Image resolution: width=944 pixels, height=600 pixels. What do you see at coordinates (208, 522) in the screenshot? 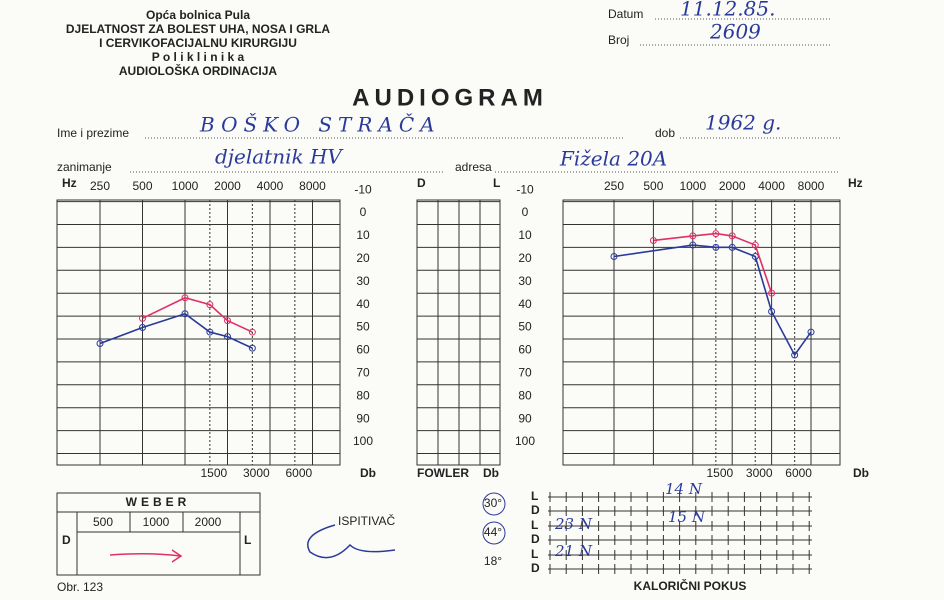
I see `weber-freq: 2000` at bounding box center [208, 522].